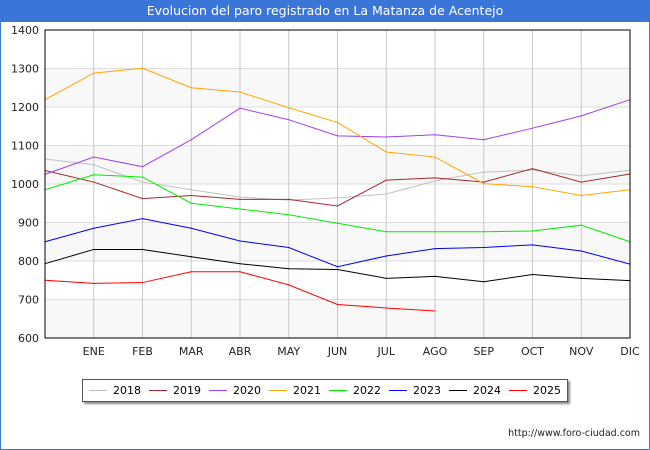  I want to click on x-tick-label: SEP, so click(483, 351).